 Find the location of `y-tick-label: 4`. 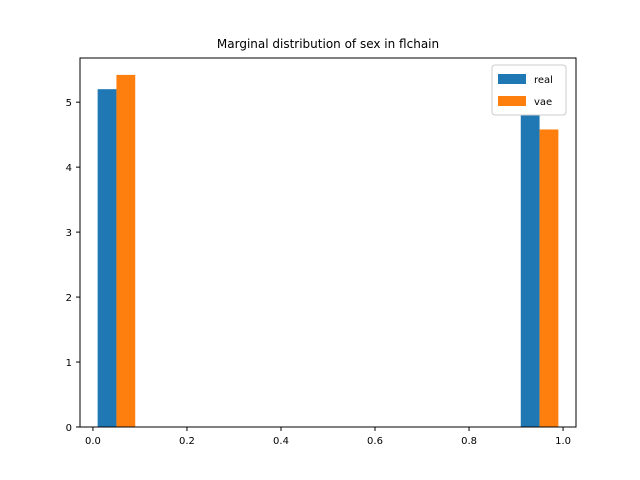

y-tick-label: 4 is located at coordinates (69, 168).